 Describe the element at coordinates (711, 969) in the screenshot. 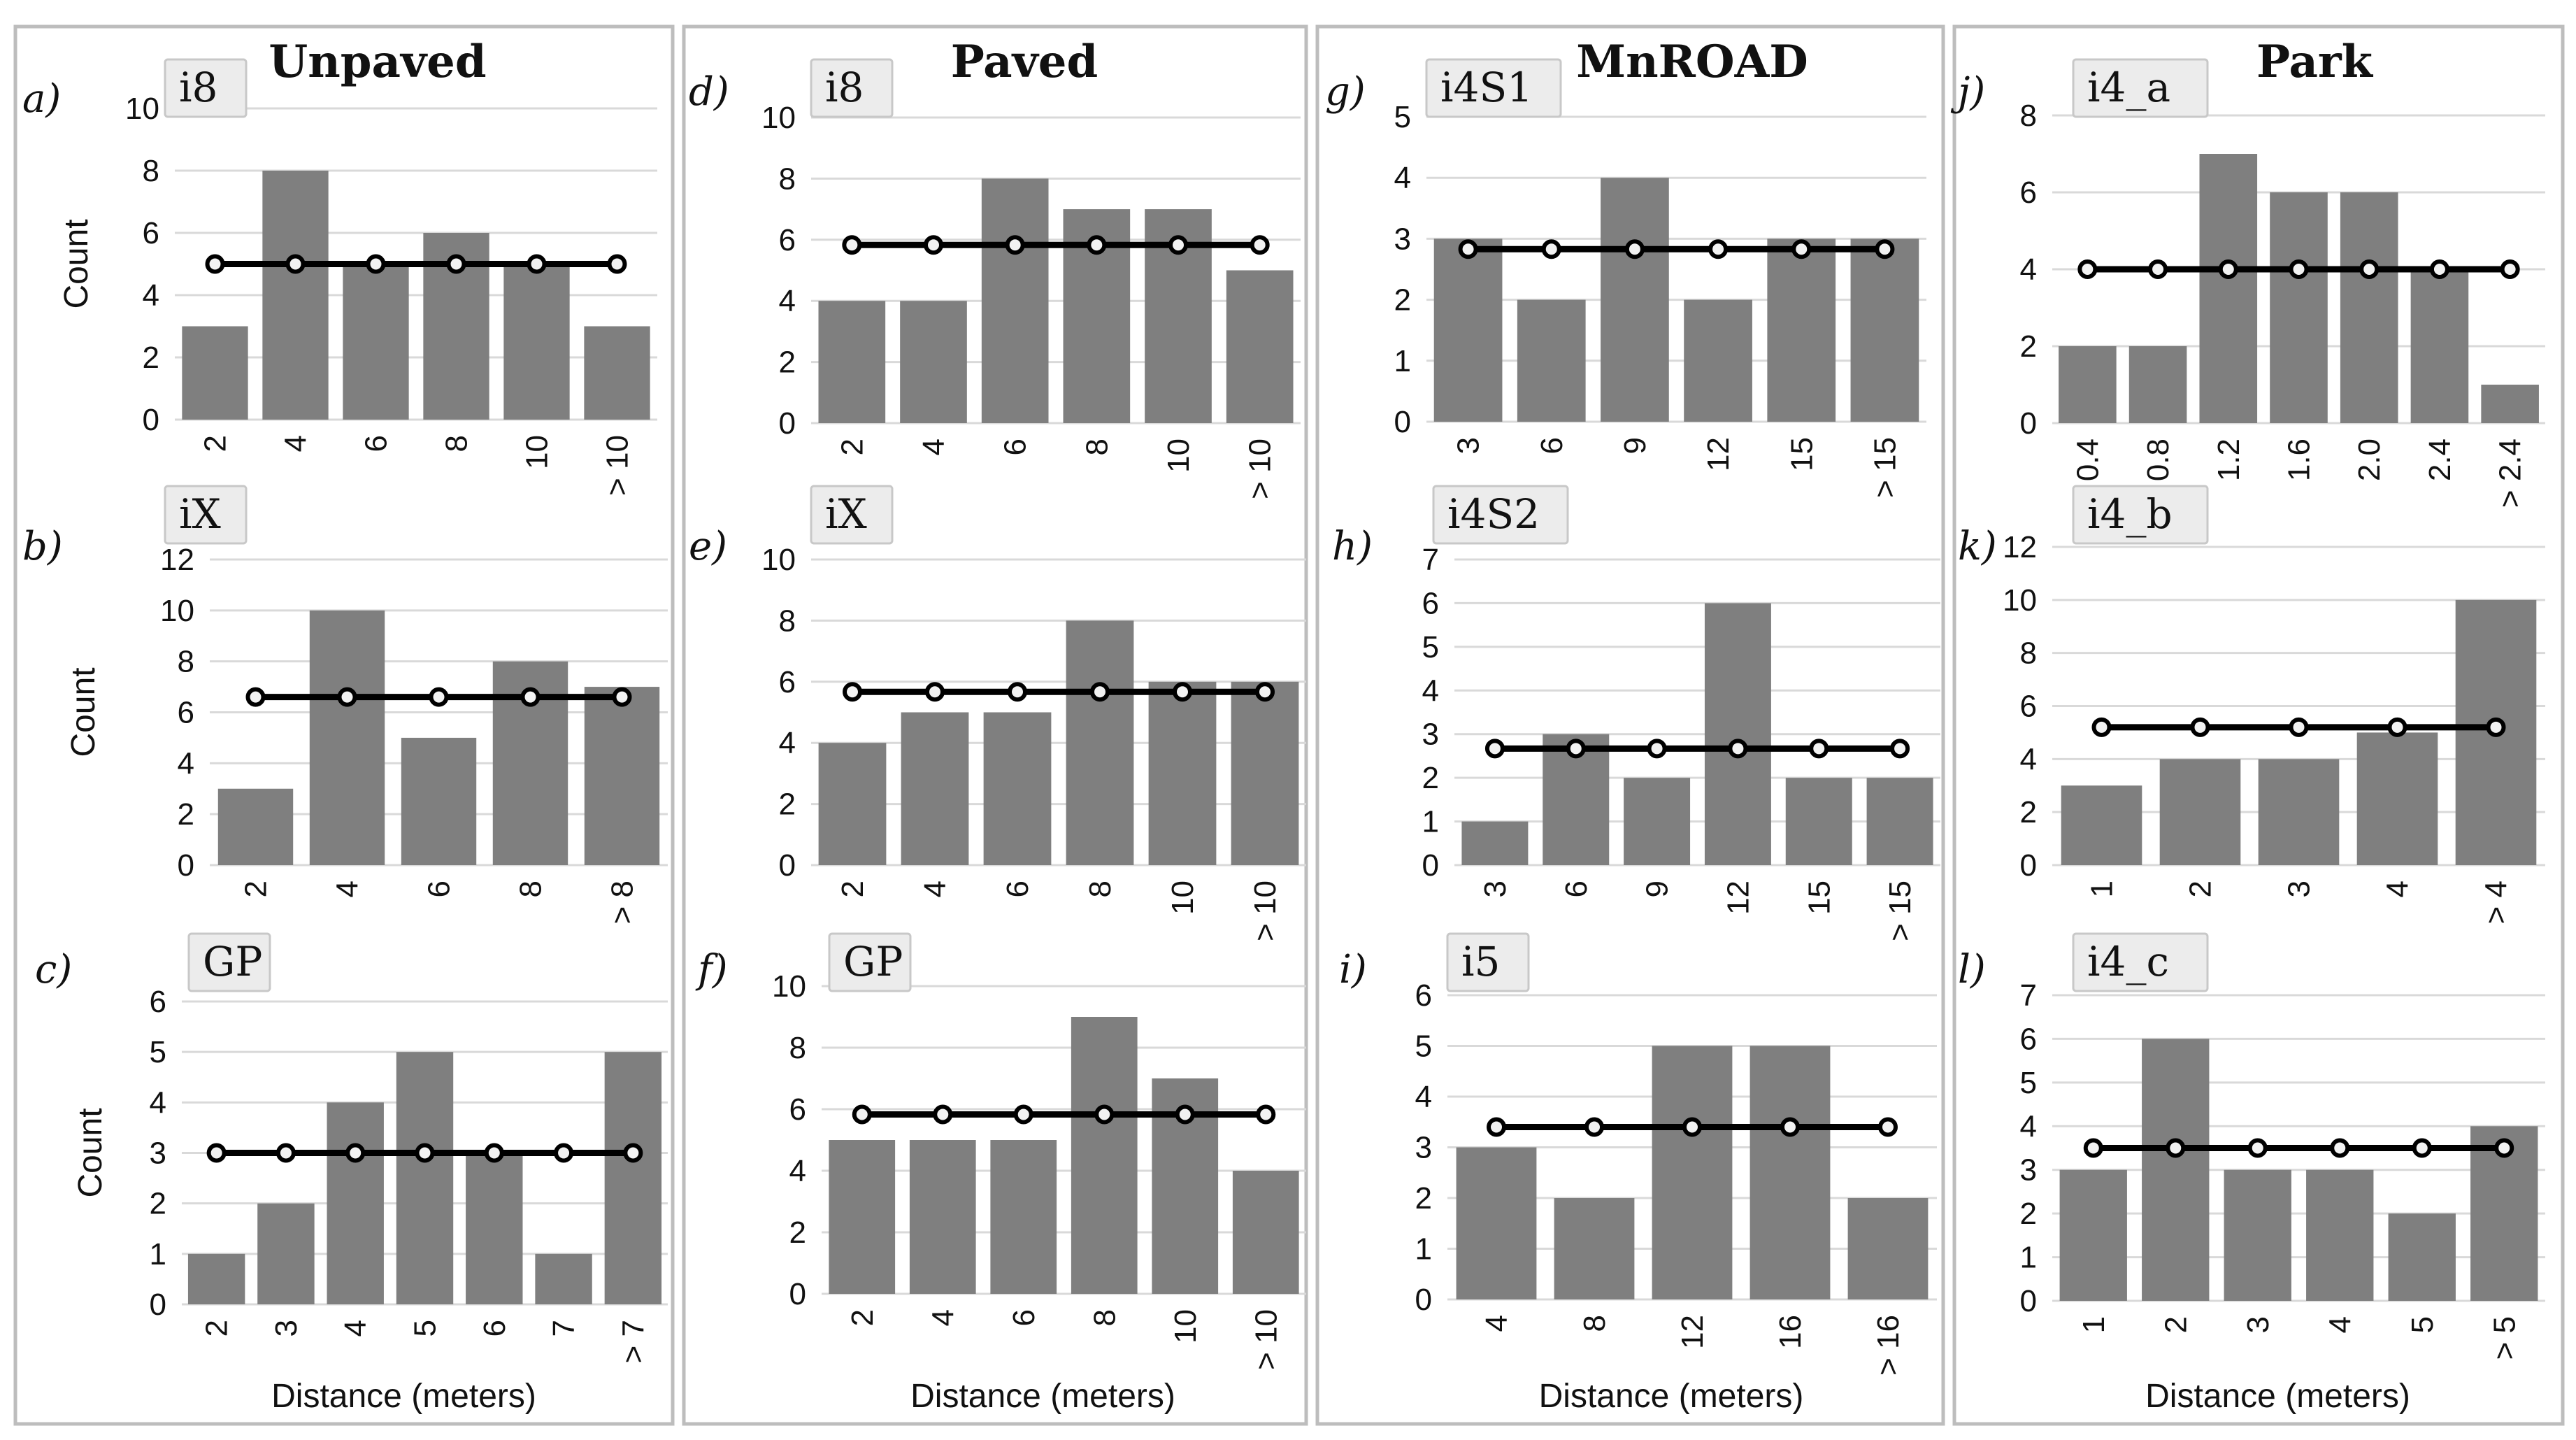

I see `panel-letter: f)` at that location.